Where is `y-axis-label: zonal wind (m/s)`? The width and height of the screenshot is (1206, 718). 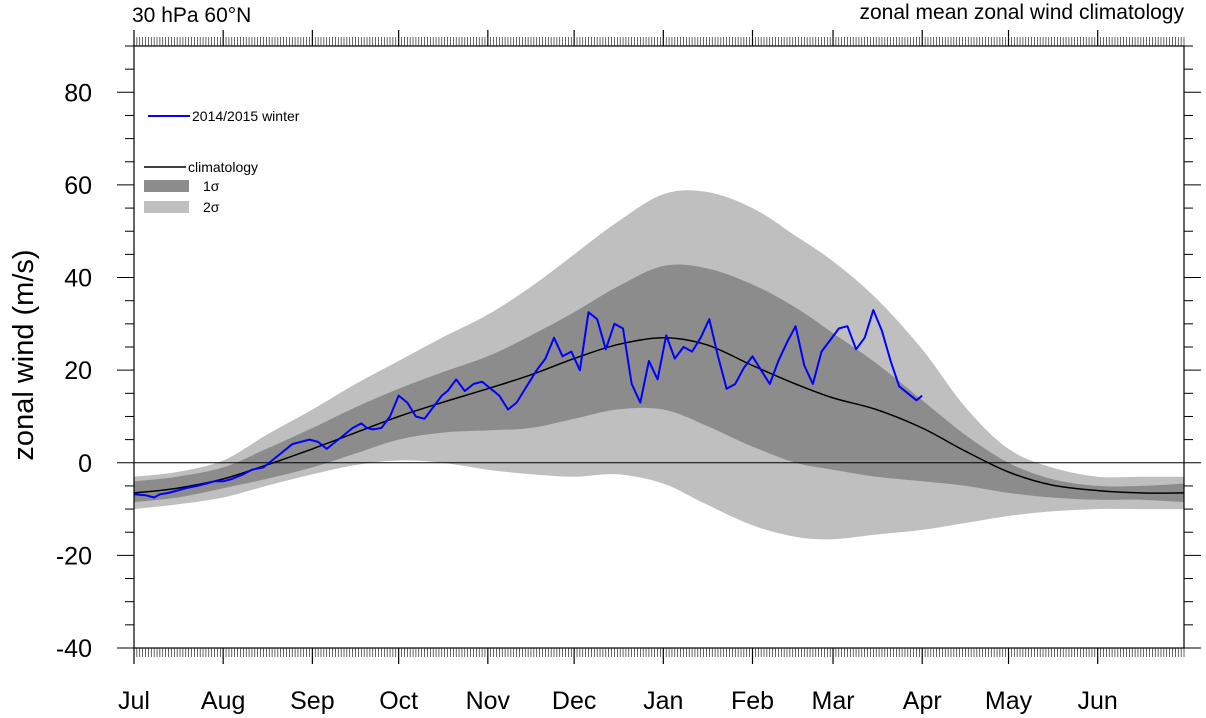 y-axis-label: zonal wind (m/s) is located at coordinates (24, 354).